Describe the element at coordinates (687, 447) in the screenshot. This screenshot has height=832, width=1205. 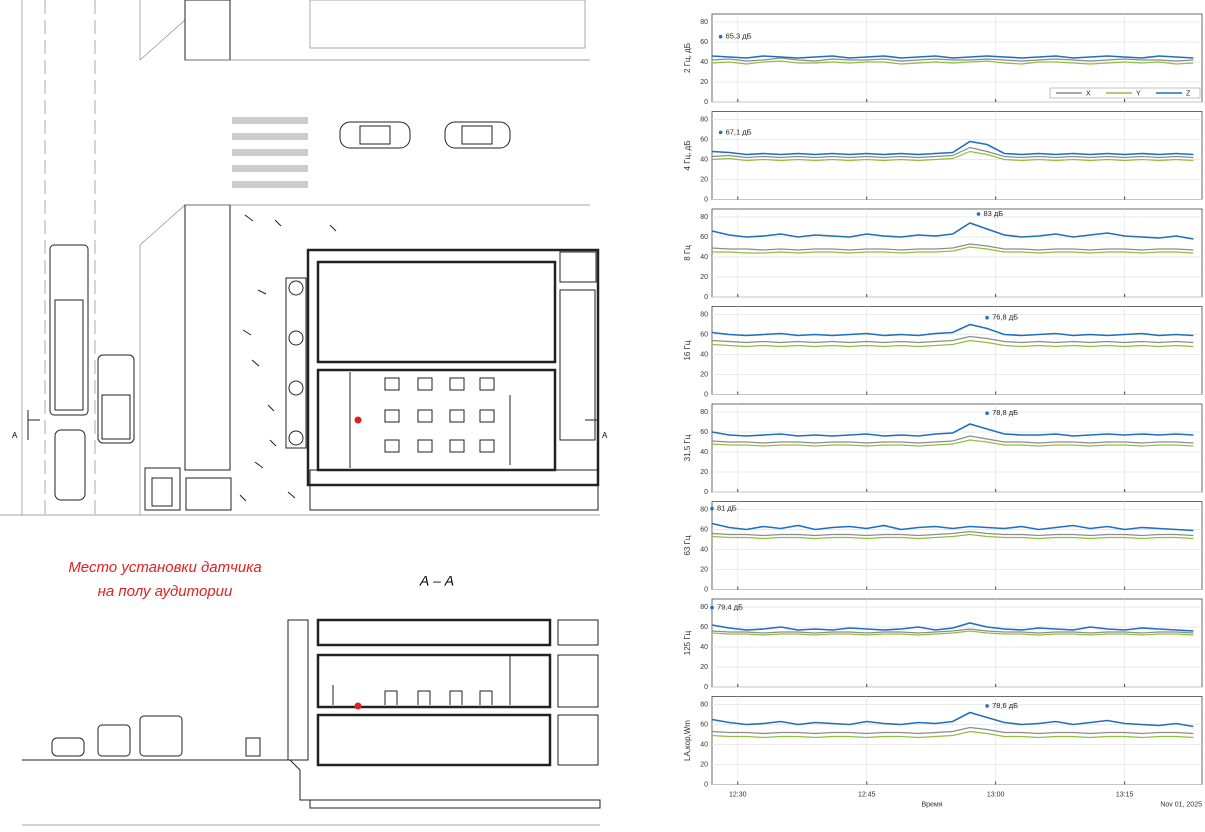
I see `y-axis-label: 31,5 Гц` at that location.